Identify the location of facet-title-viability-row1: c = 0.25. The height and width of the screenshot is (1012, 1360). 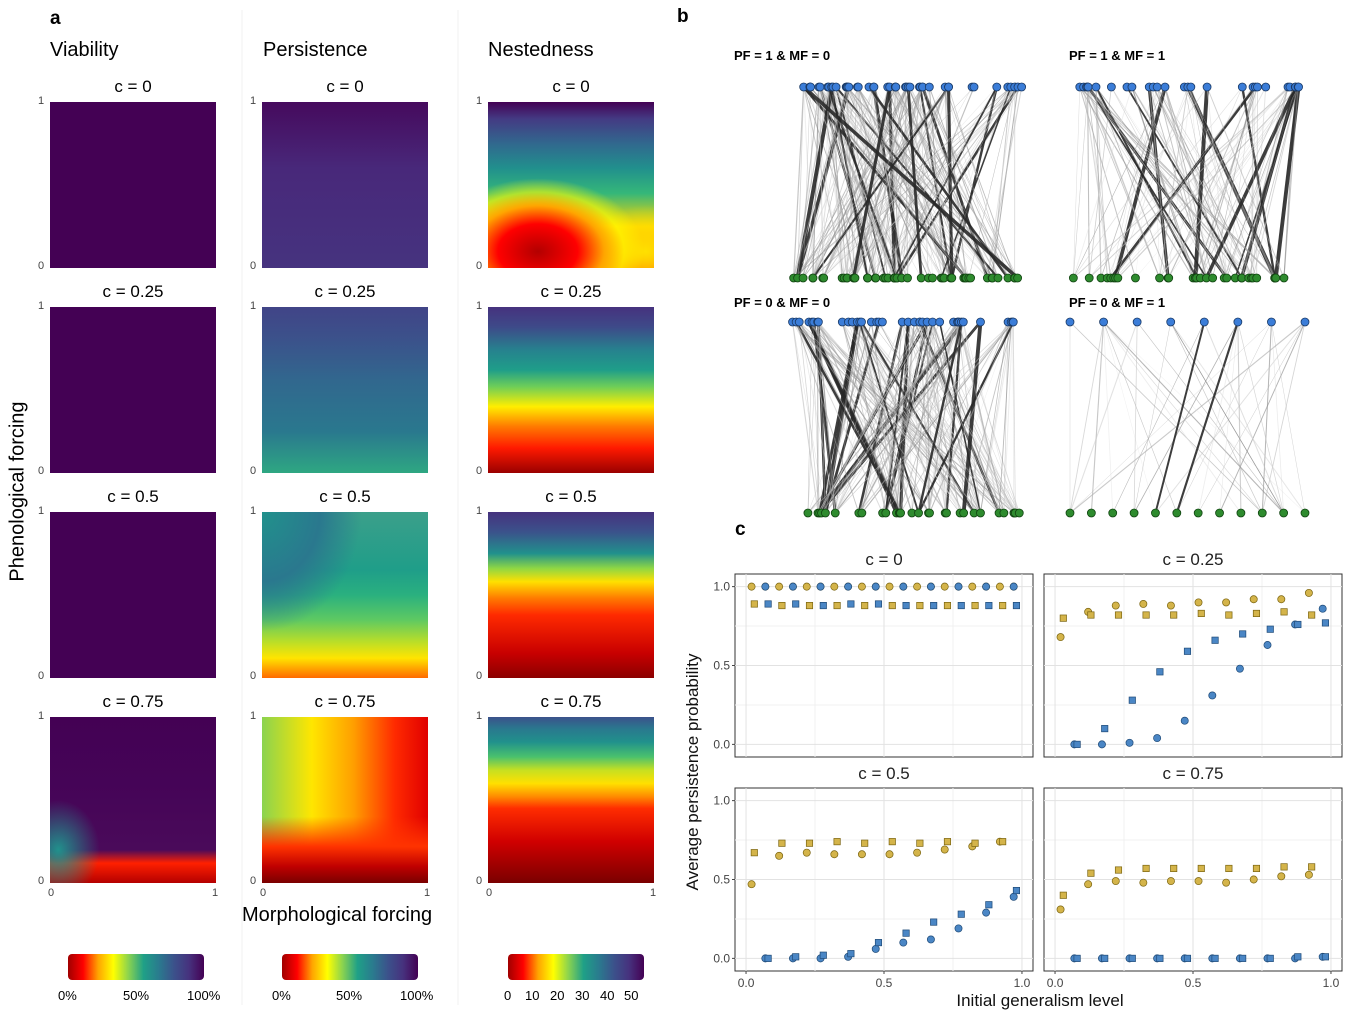
(133, 291).